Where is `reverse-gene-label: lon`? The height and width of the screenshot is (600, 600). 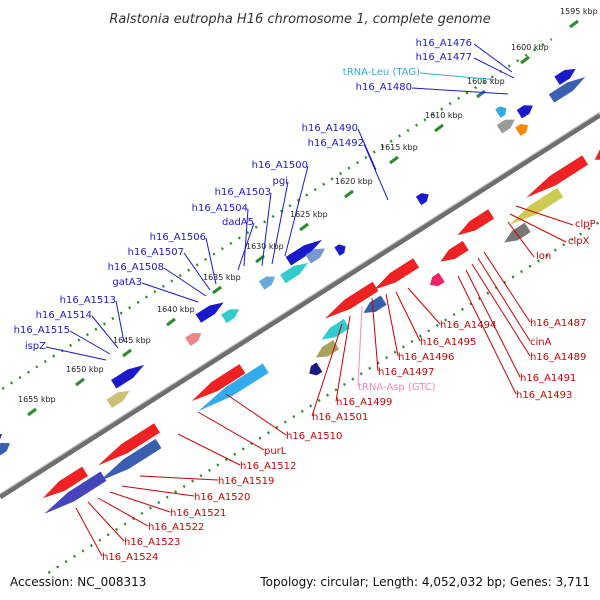
reverse-gene-label: lon is located at coordinates (543, 256).